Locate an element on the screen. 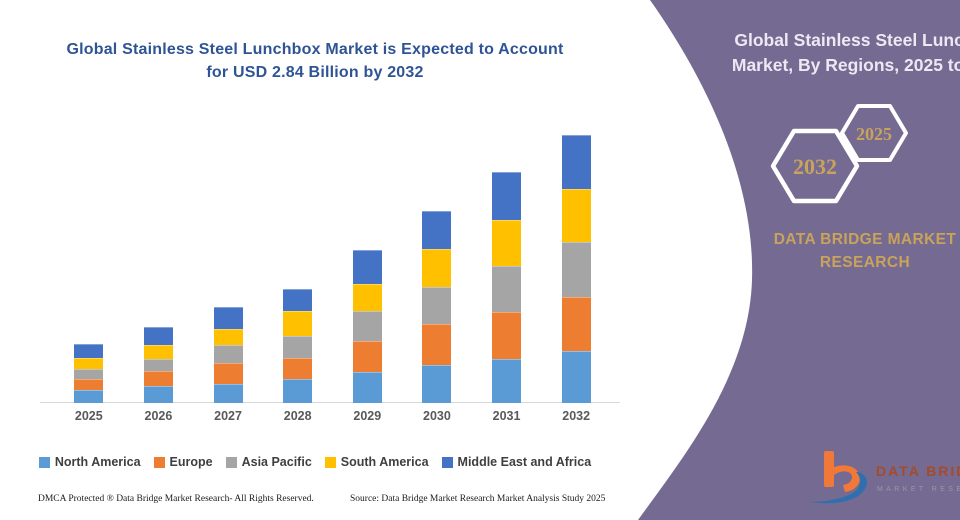 This screenshot has height=520, width=960. stacked-bar-2031 is located at coordinates (507, 287).